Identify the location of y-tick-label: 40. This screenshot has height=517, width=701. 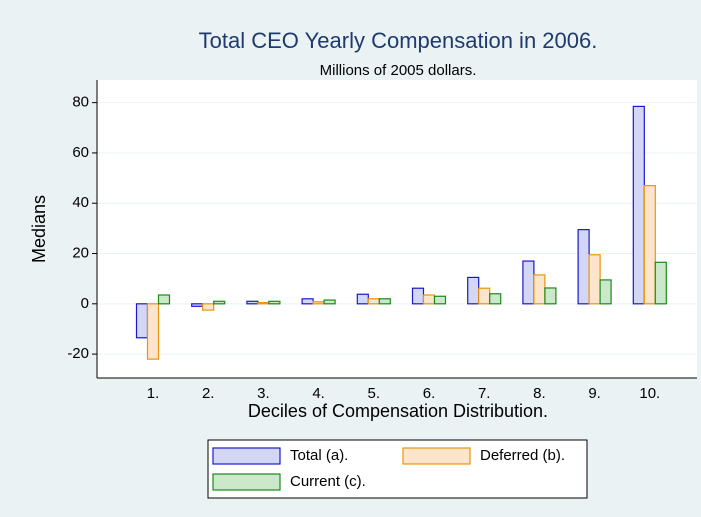
(80, 202).